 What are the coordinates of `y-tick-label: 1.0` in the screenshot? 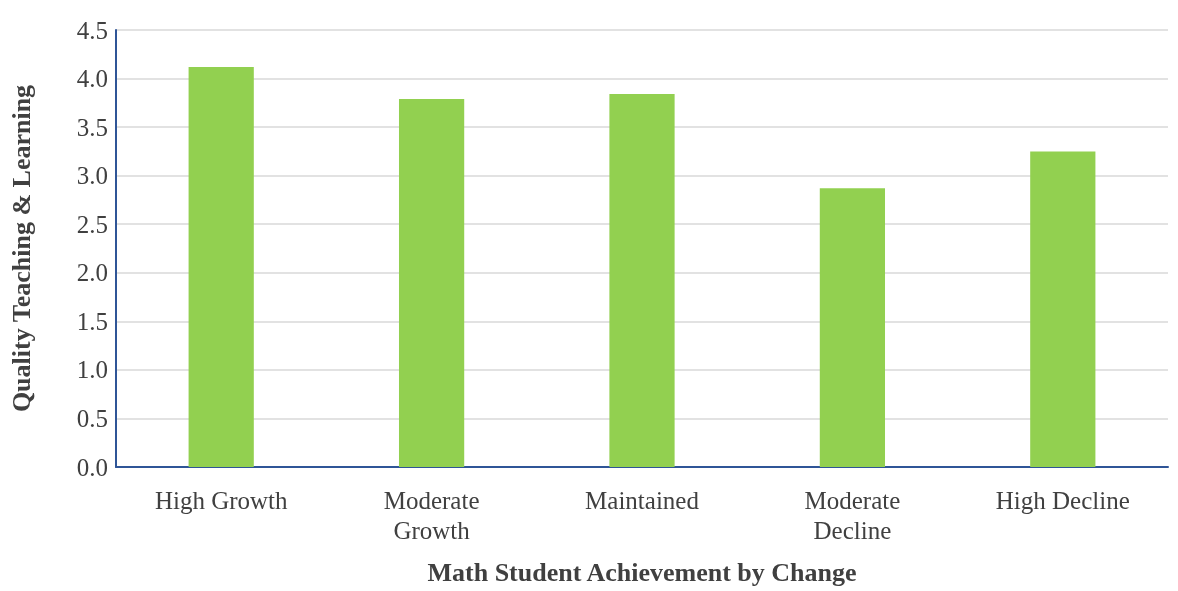 It's located at (92, 370).